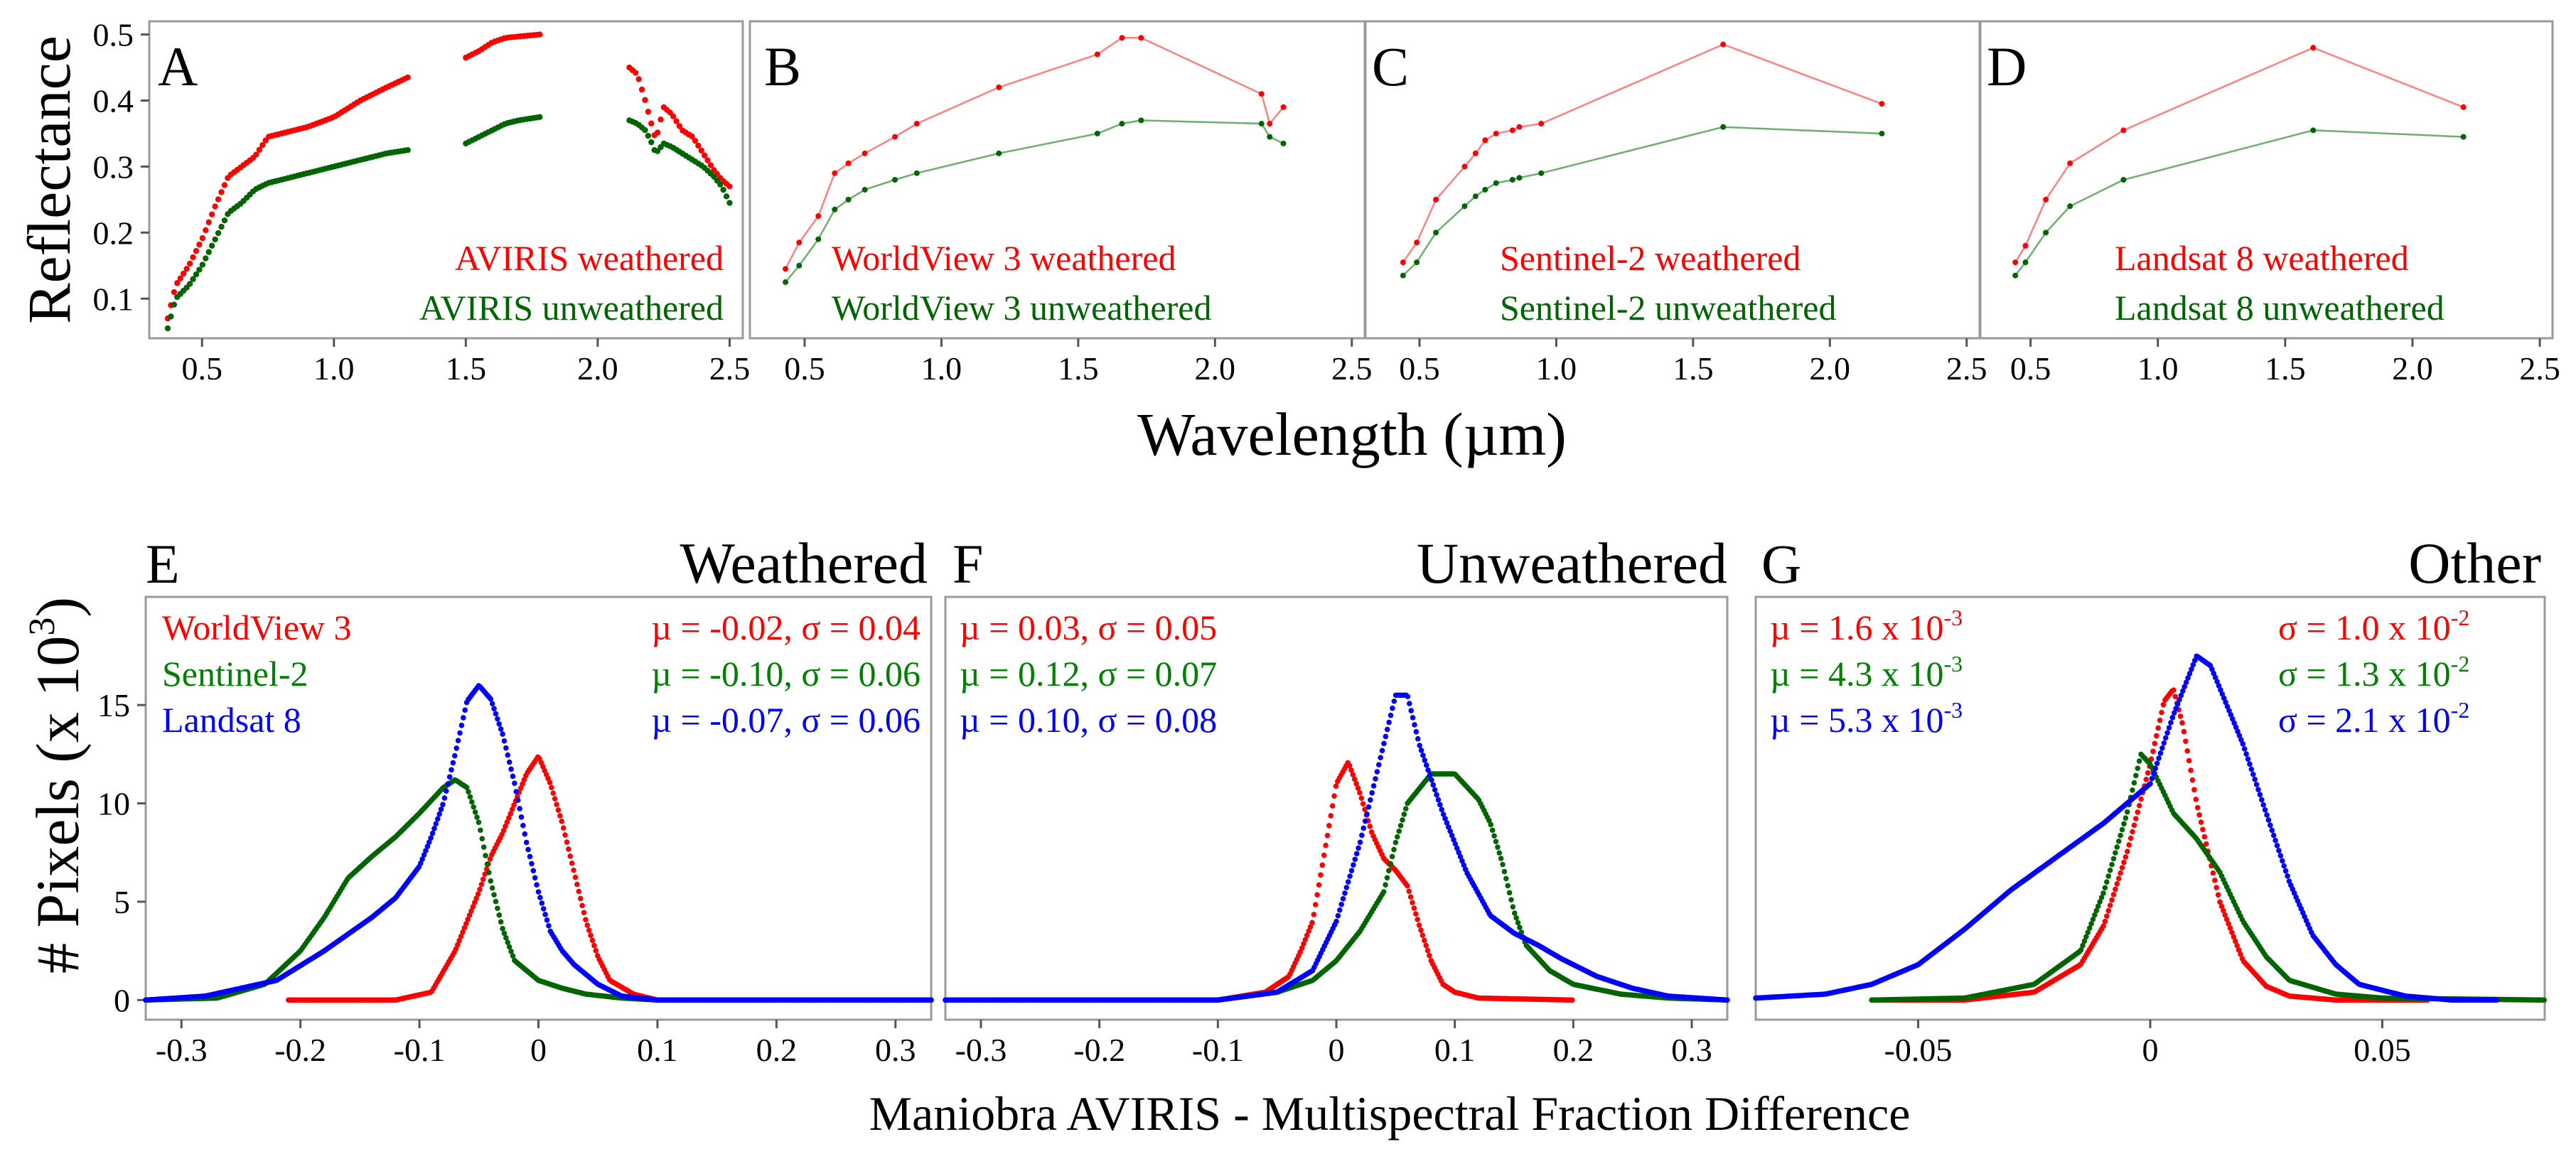 Image resolution: width=2576 pixels, height=1154 pixels. What do you see at coordinates (257, 627) in the screenshot?
I see `legend-worldview: WorldView 3` at bounding box center [257, 627].